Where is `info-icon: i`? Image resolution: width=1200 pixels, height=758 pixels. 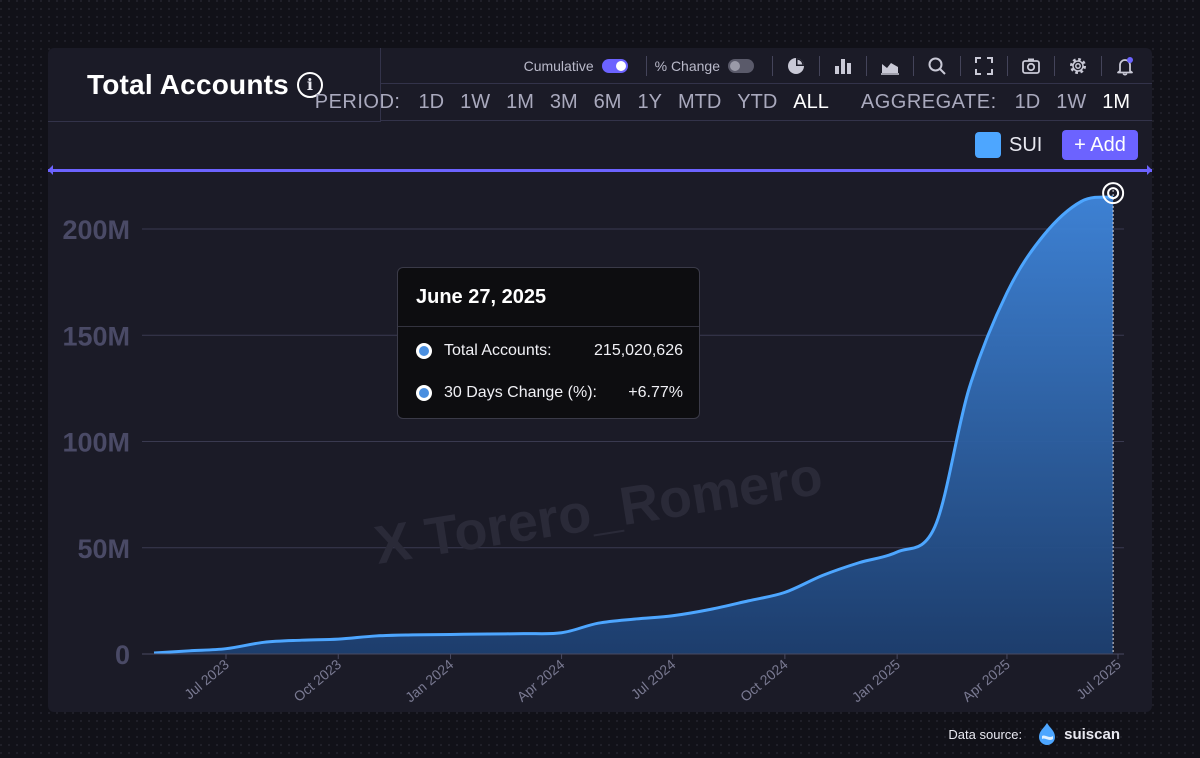
info-icon: i is located at coordinates (309, 84).